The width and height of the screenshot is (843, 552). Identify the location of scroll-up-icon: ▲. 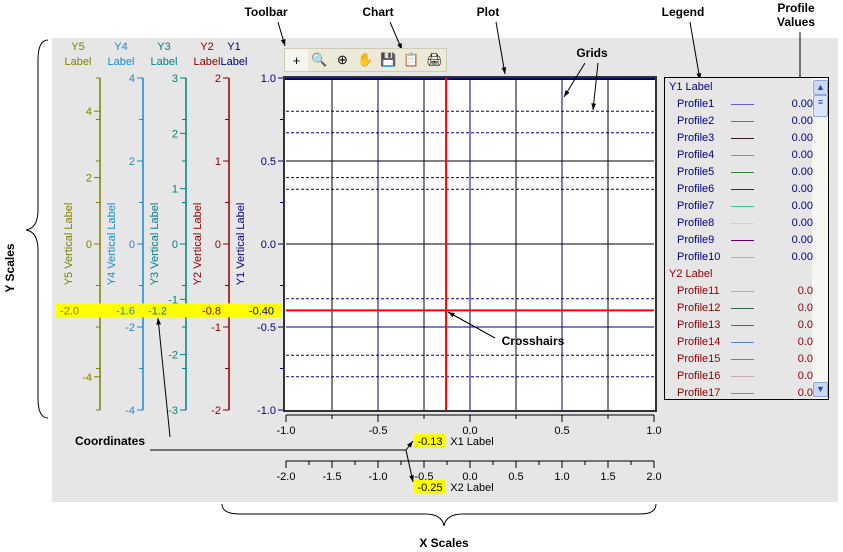
(820, 87).